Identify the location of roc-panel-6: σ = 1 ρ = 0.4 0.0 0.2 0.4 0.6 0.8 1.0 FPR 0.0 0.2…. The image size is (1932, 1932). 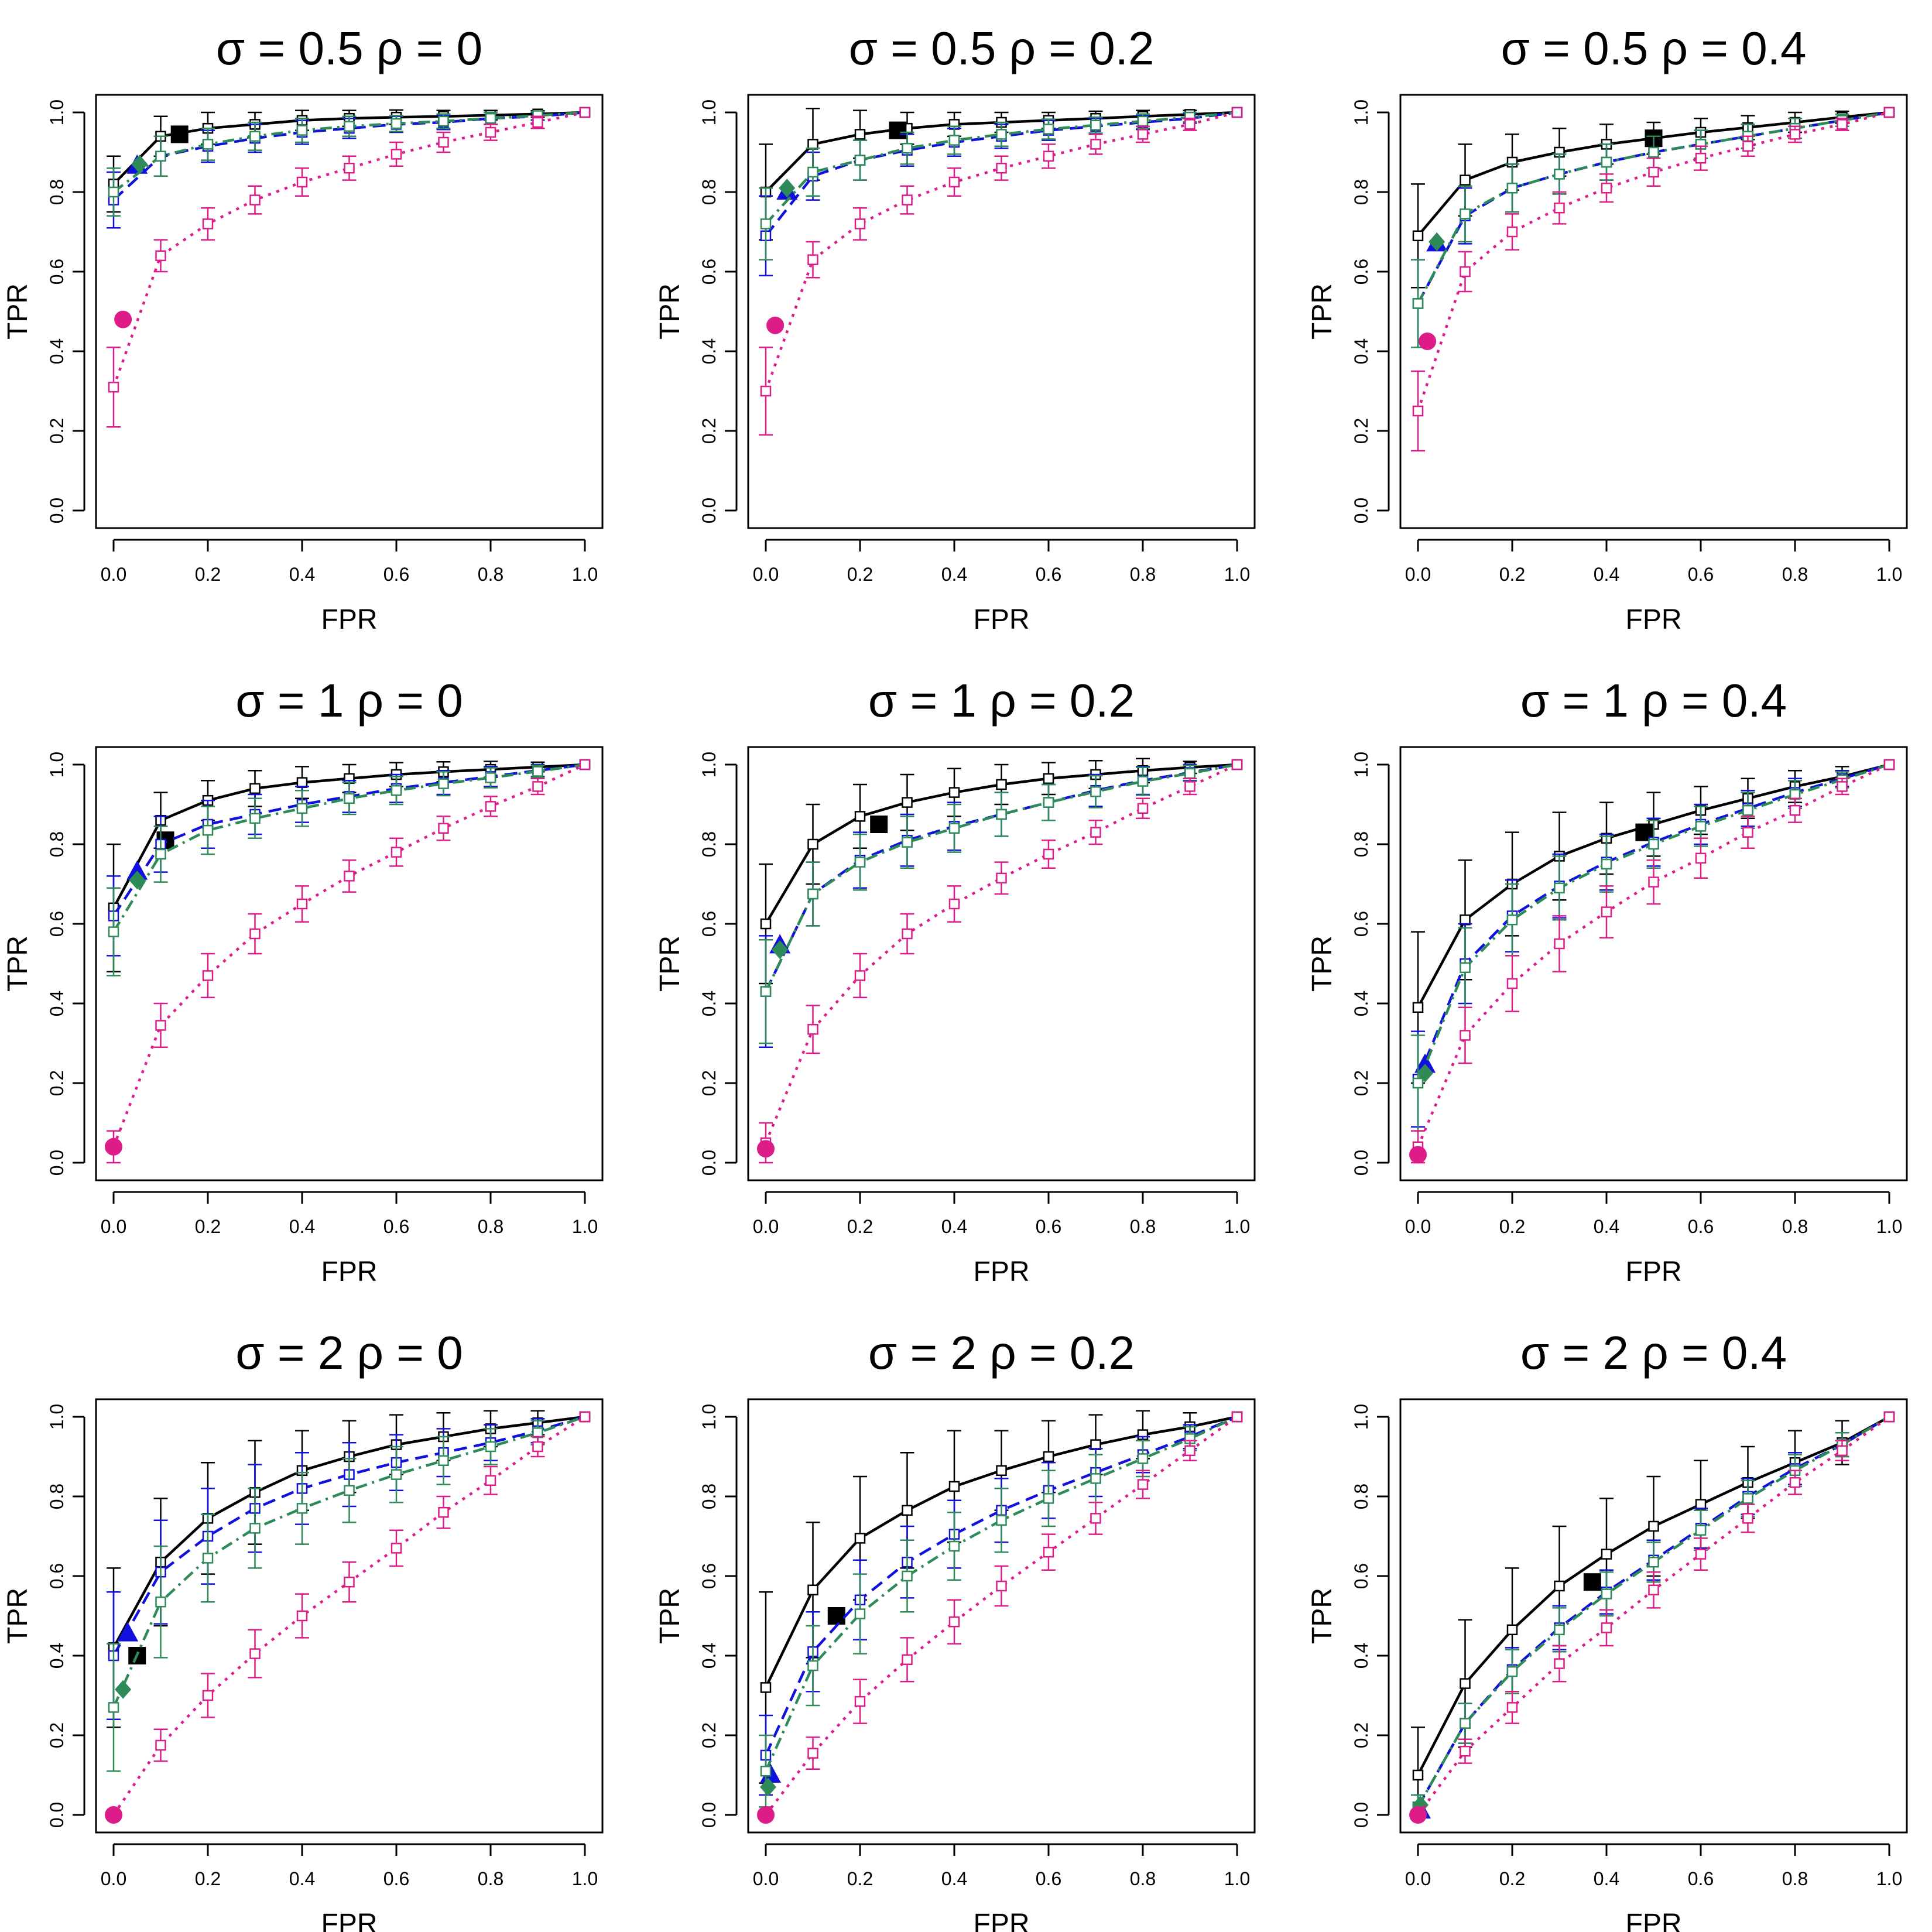
(1607, 980).